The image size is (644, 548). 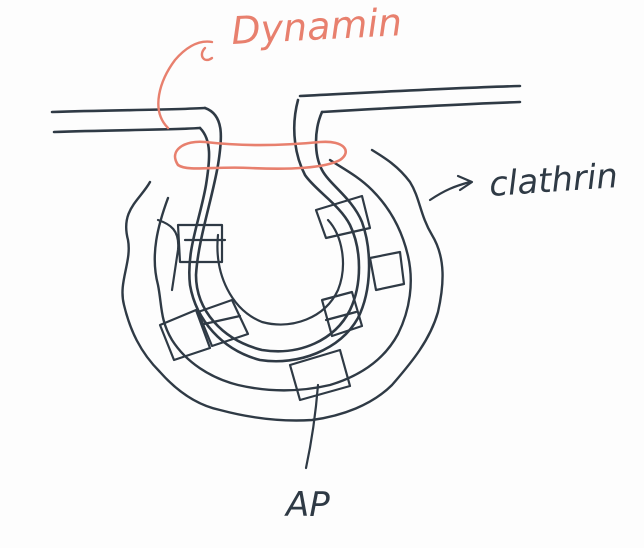 I want to click on vesicle-membrane, so click(x=279, y=230).